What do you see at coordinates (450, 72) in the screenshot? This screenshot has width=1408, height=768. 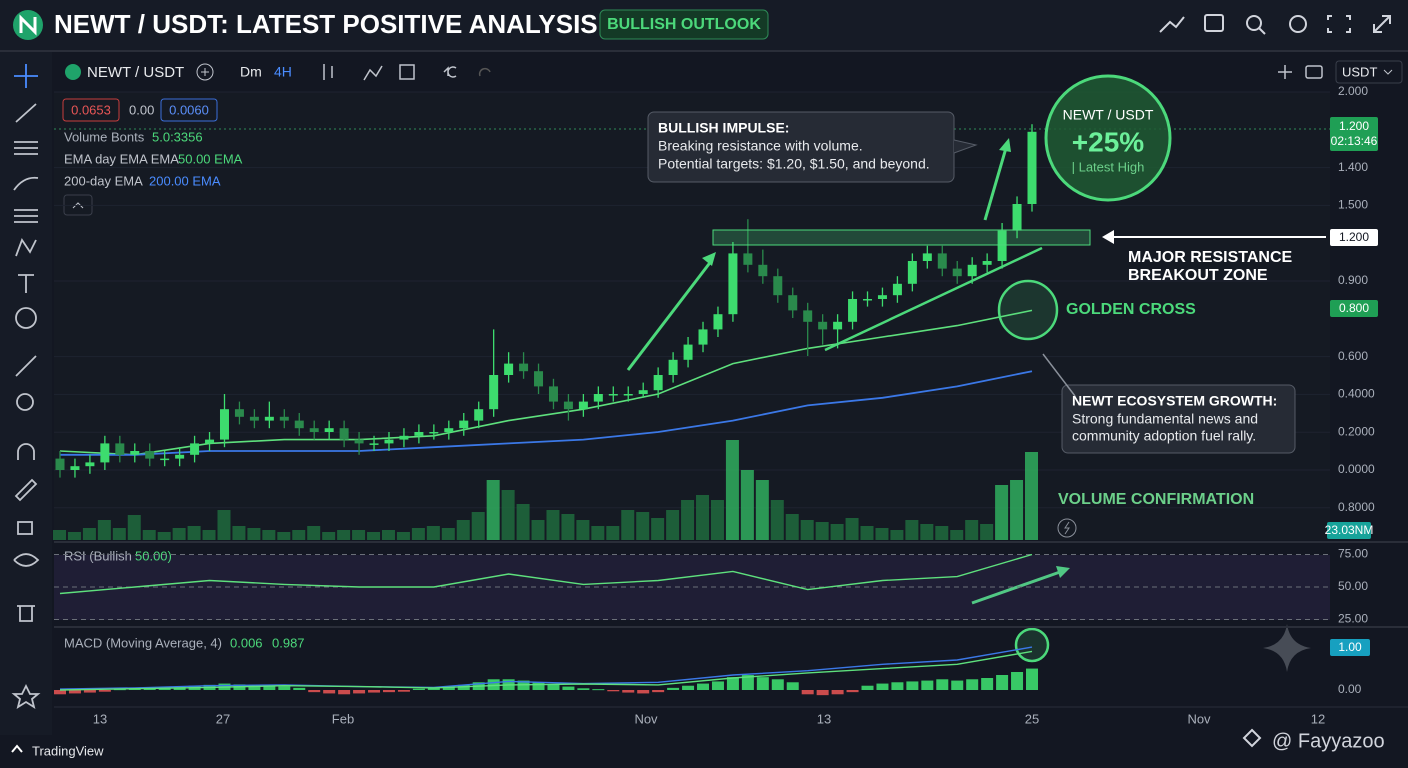 I see `undo-icon` at bounding box center [450, 72].